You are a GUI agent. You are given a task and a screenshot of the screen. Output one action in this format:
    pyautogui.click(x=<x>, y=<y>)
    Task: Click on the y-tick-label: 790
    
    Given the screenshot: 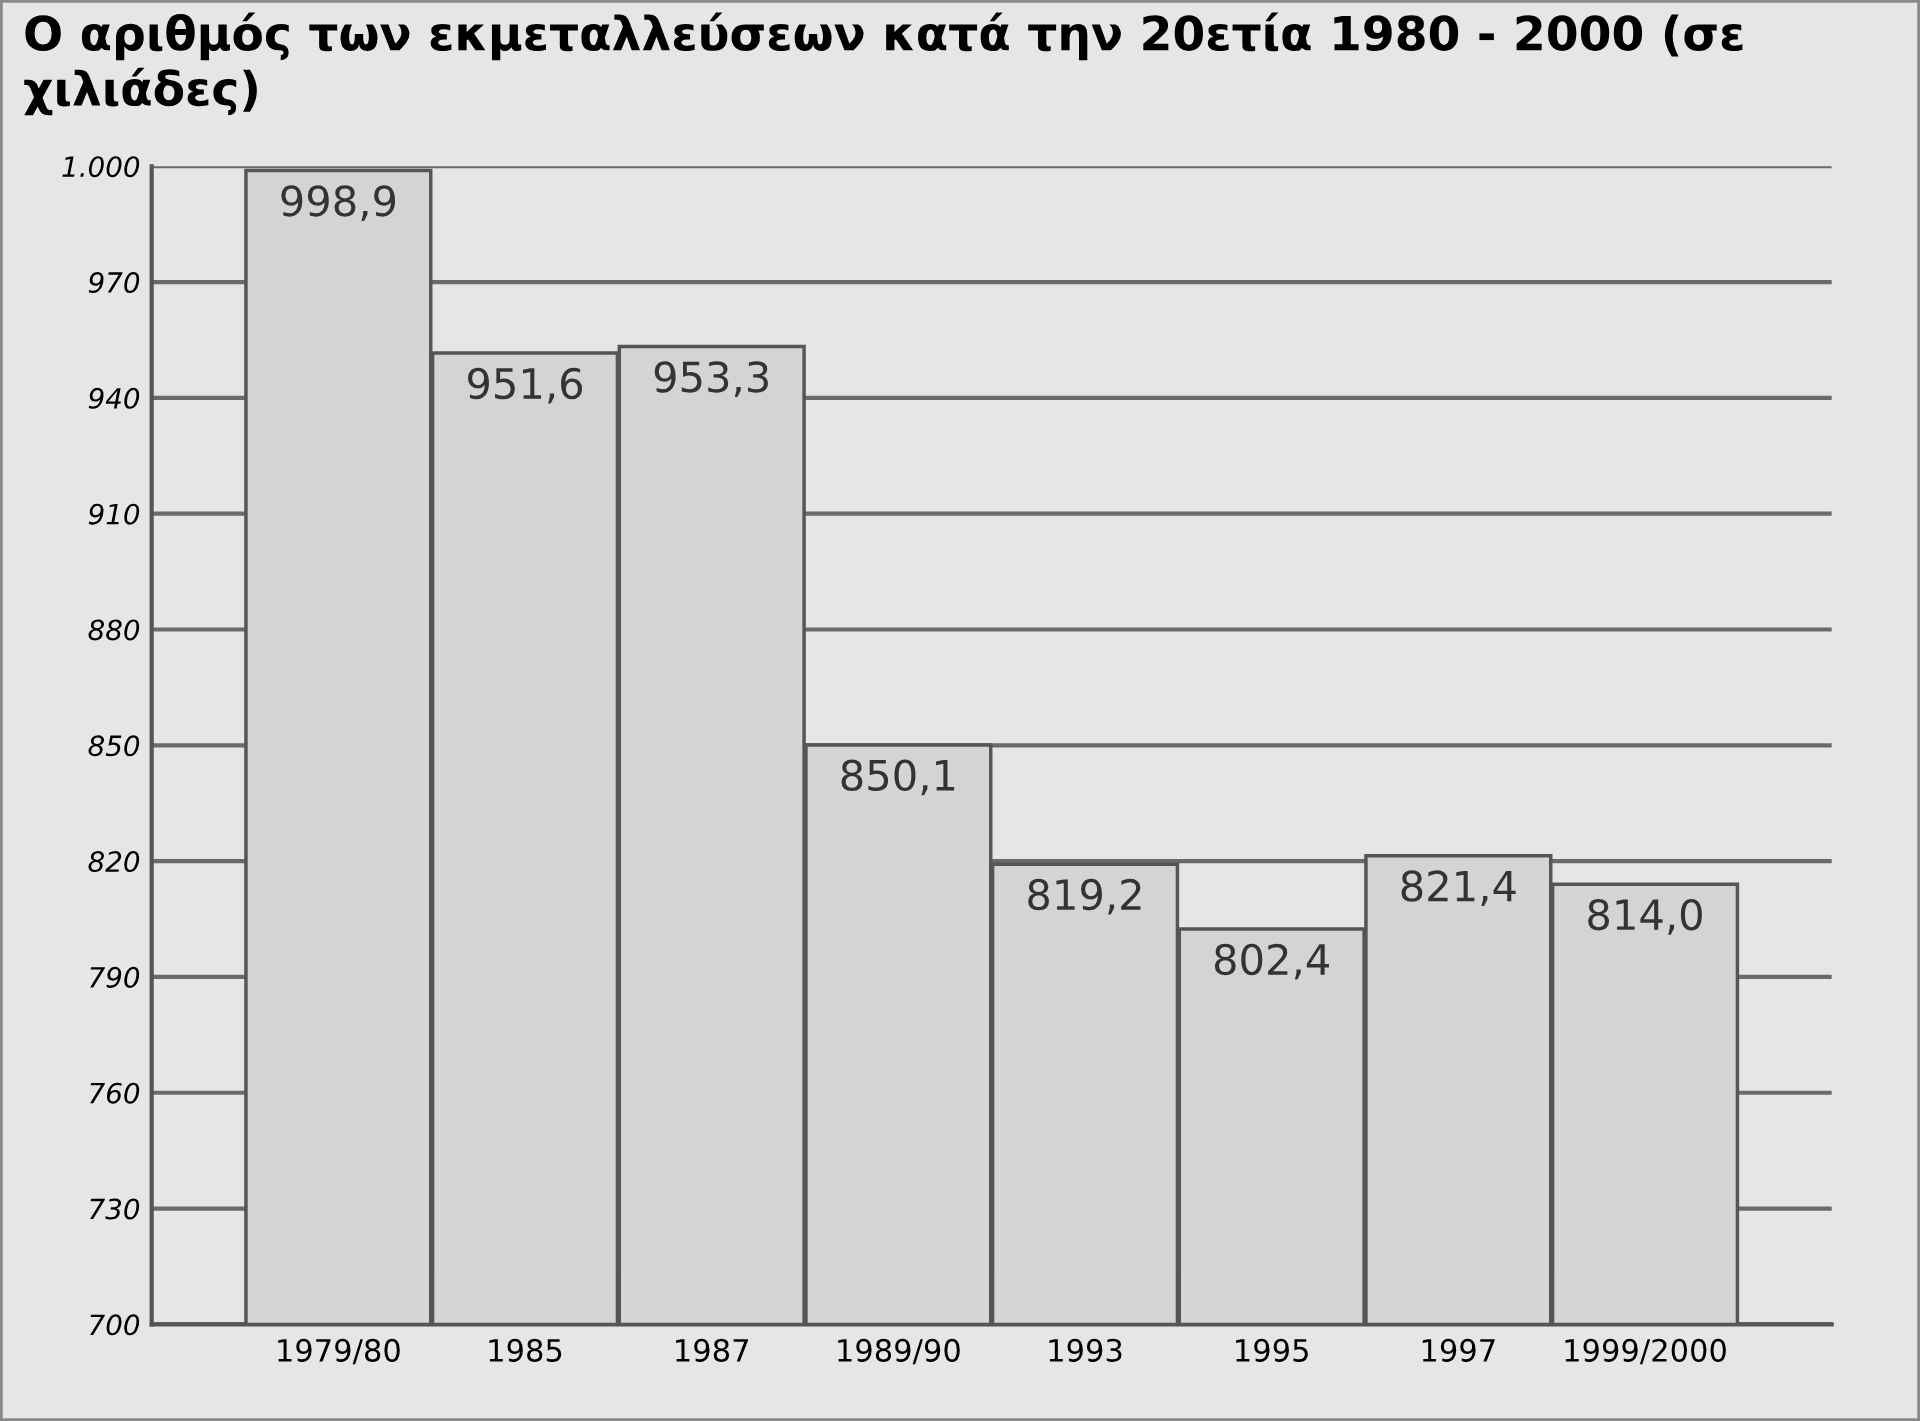 What is the action you would take?
    pyautogui.click(x=115, y=977)
    